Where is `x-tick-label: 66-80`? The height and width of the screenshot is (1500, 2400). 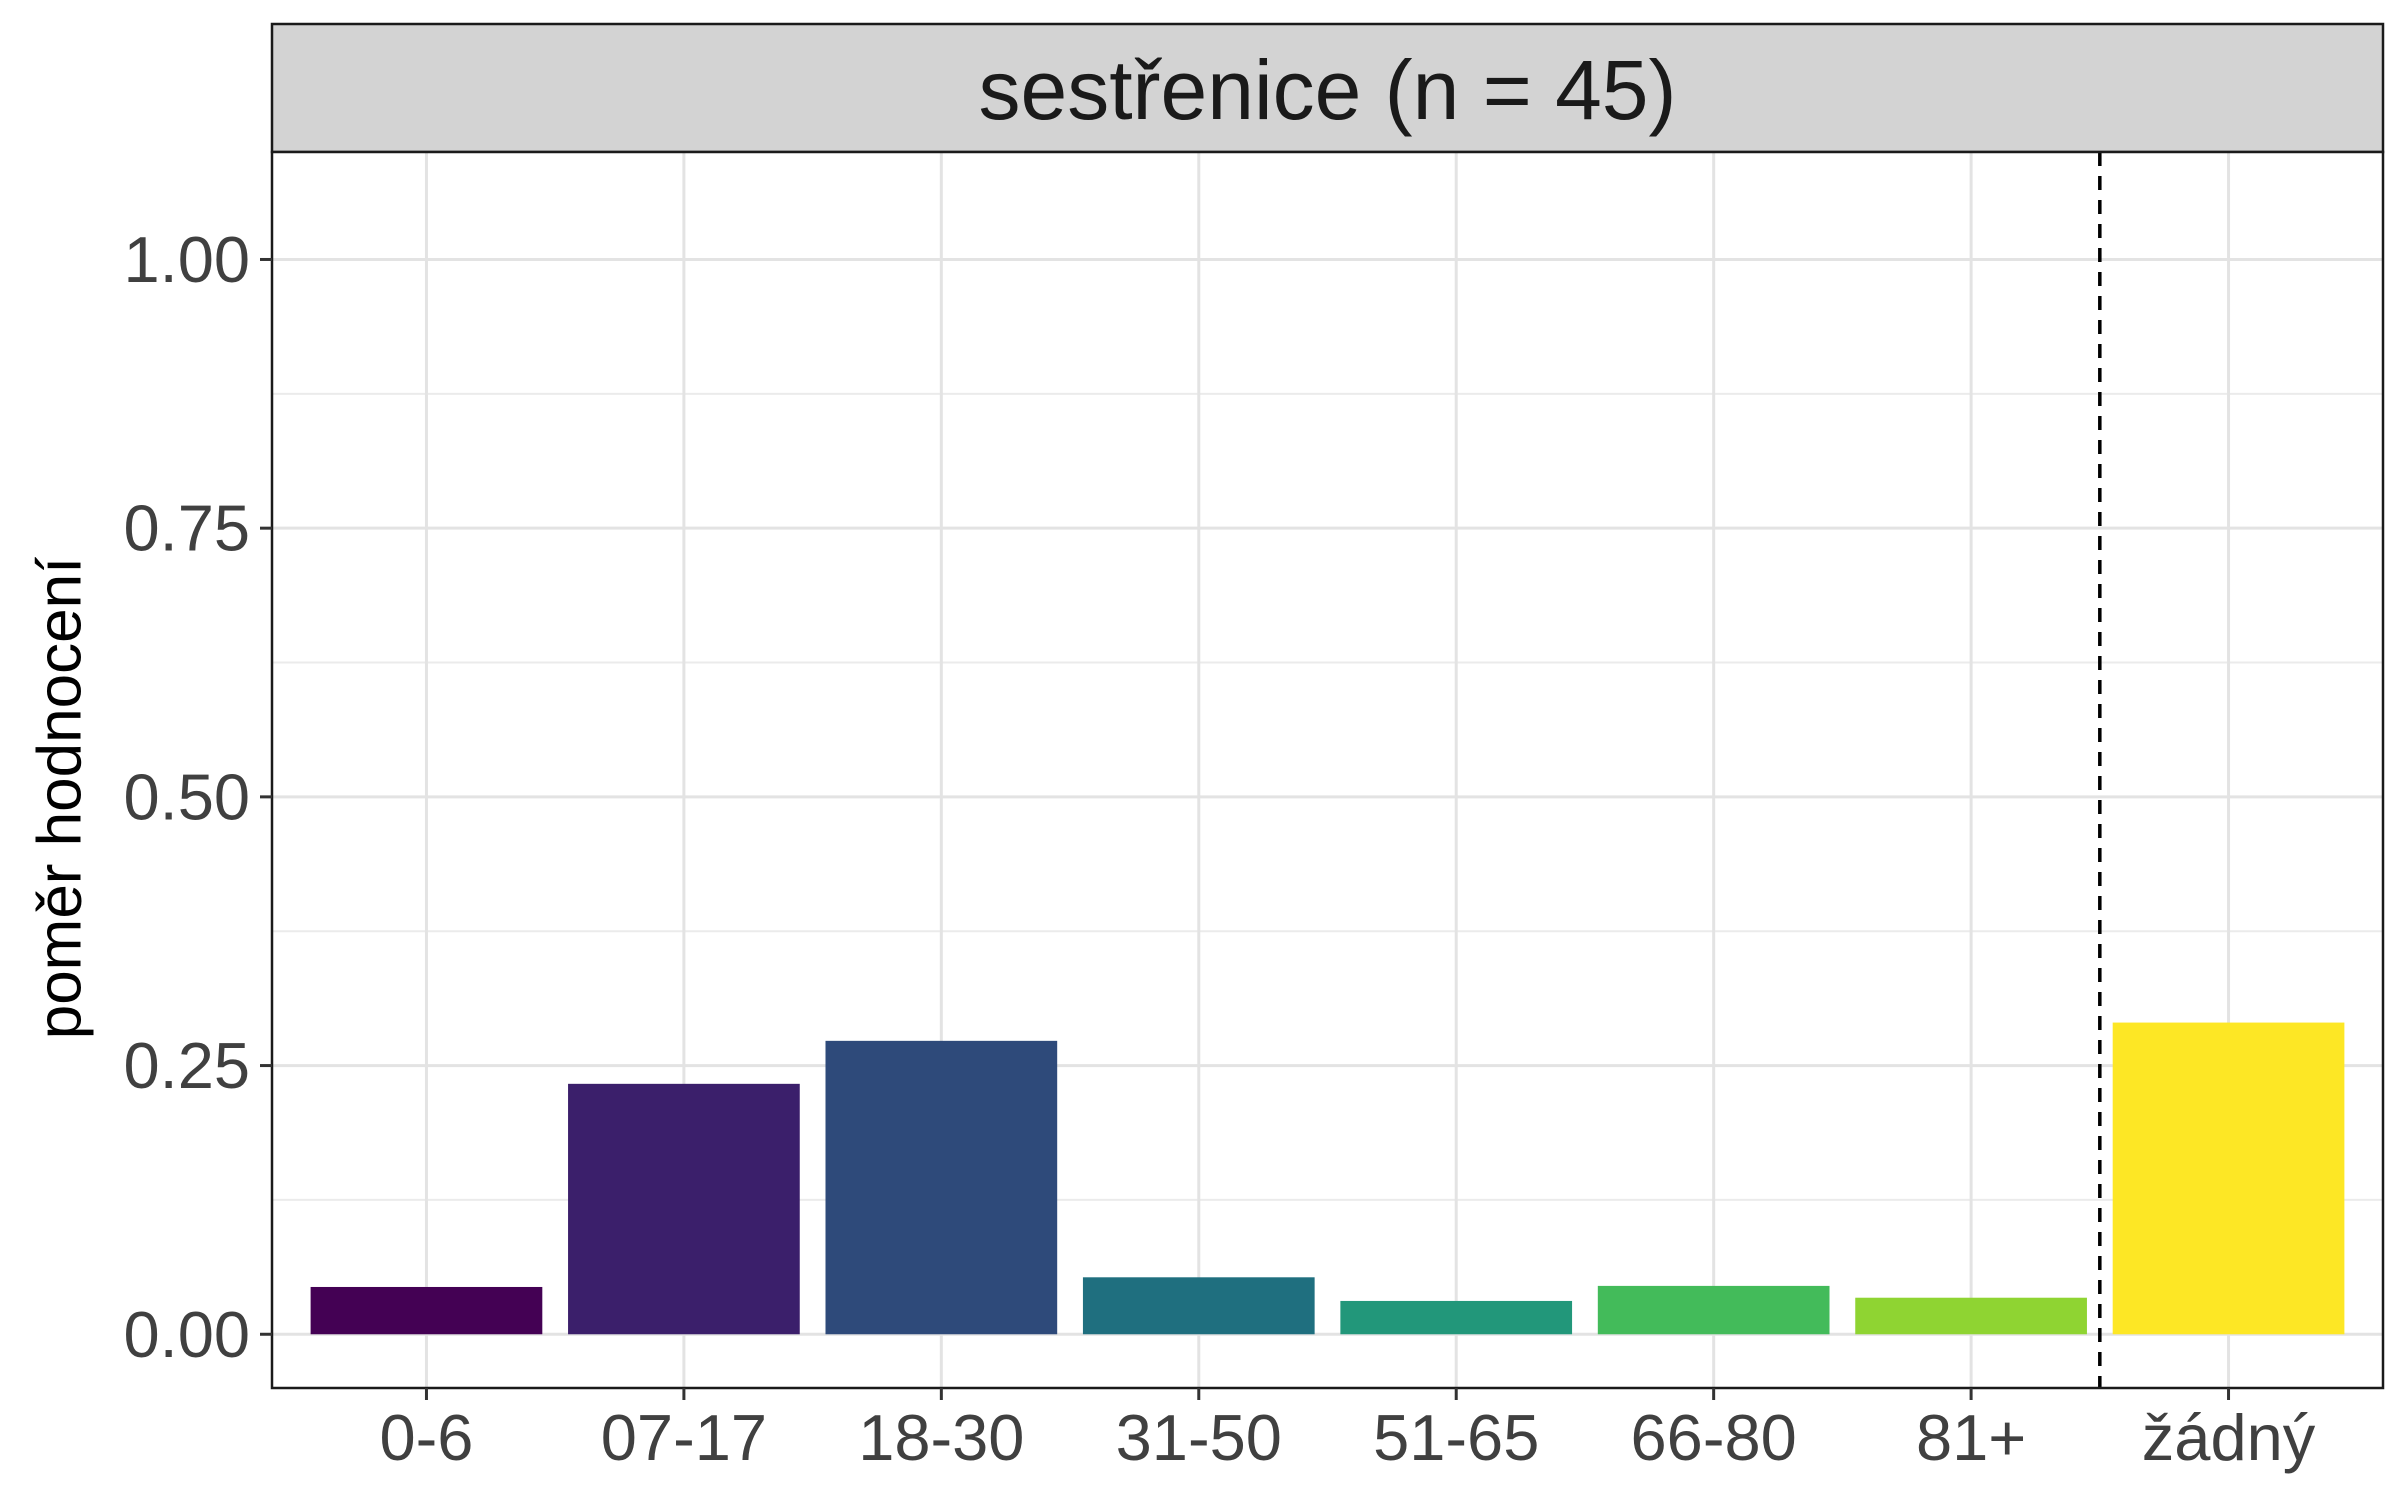
x-tick-label: 66-80 is located at coordinates (1714, 1437).